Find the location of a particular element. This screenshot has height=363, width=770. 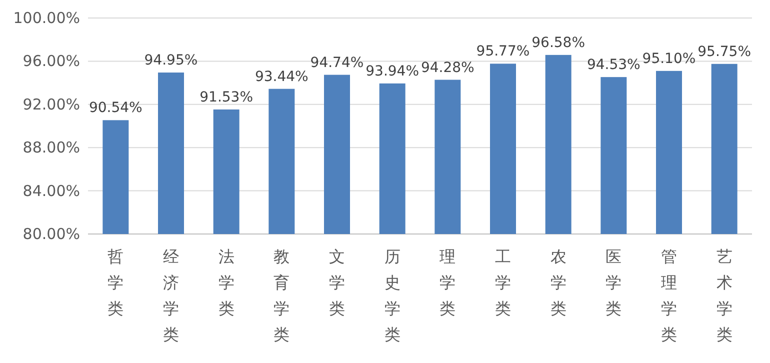

x-tick-label: 农学类 is located at coordinates (558, 282).